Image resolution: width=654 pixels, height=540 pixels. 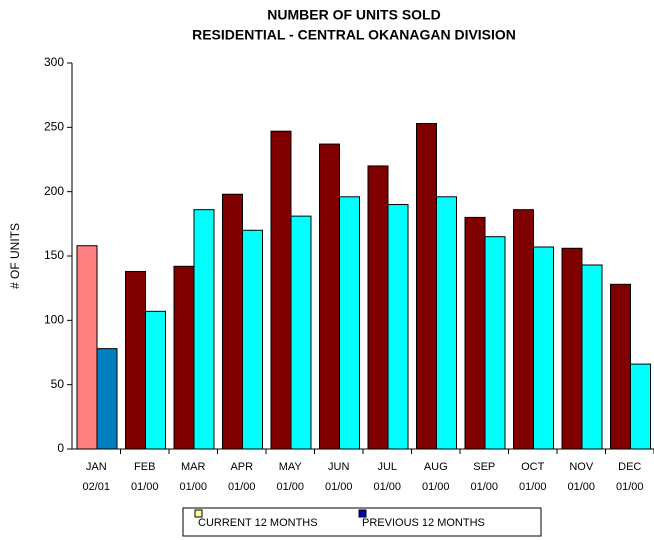 What do you see at coordinates (54, 320) in the screenshot?
I see `y-tick-label: 100` at bounding box center [54, 320].